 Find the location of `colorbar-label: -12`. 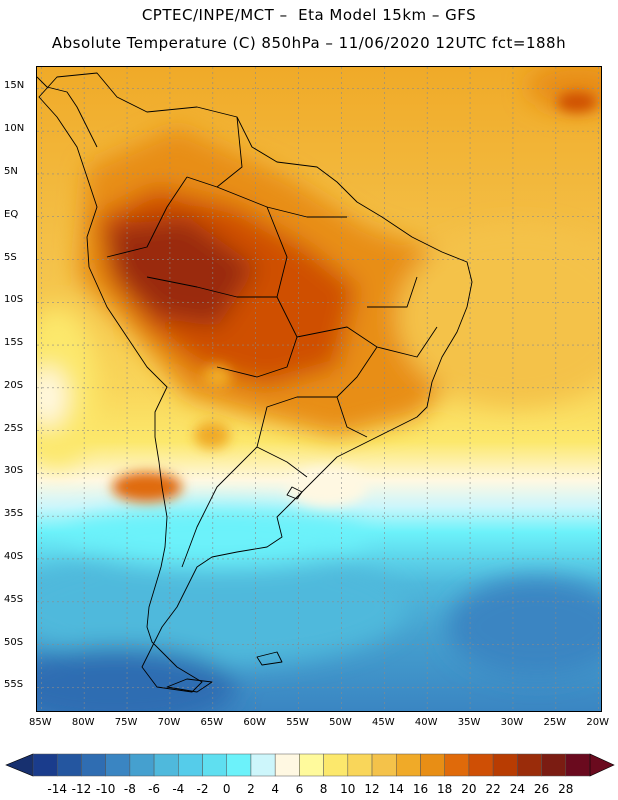

colorbar-label: -12 is located at coordinates (81, 789).